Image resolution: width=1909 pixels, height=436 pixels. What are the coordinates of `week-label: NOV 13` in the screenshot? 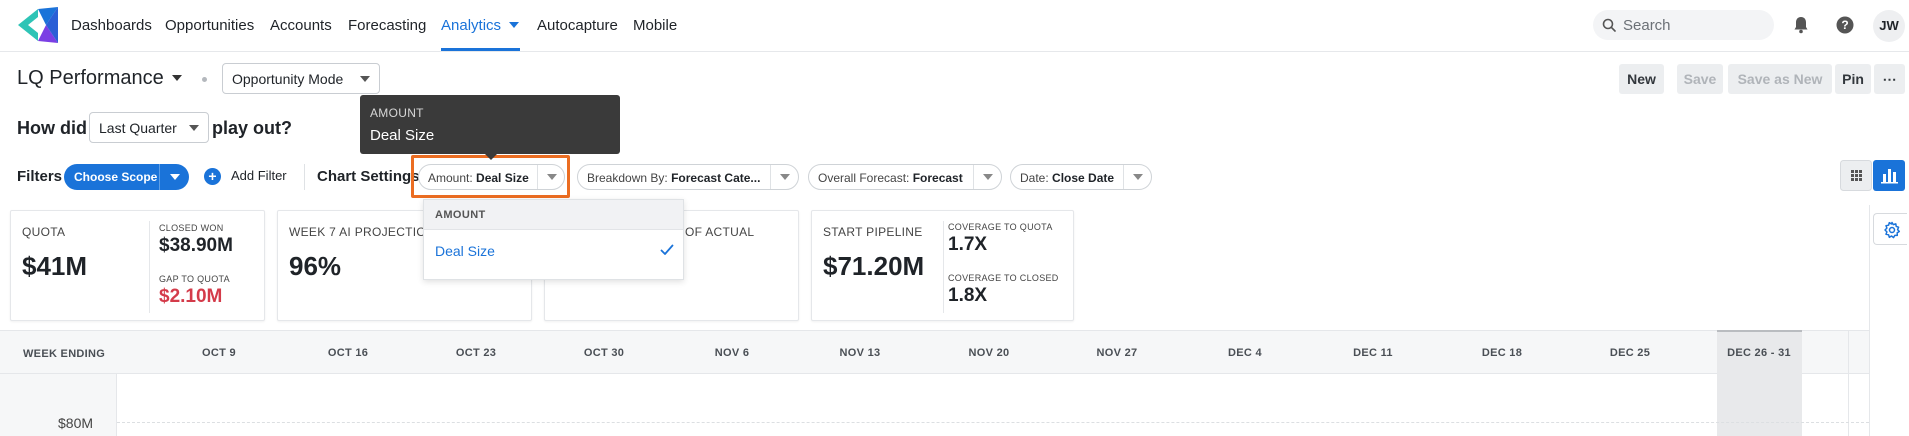 It's located at (860, 353).